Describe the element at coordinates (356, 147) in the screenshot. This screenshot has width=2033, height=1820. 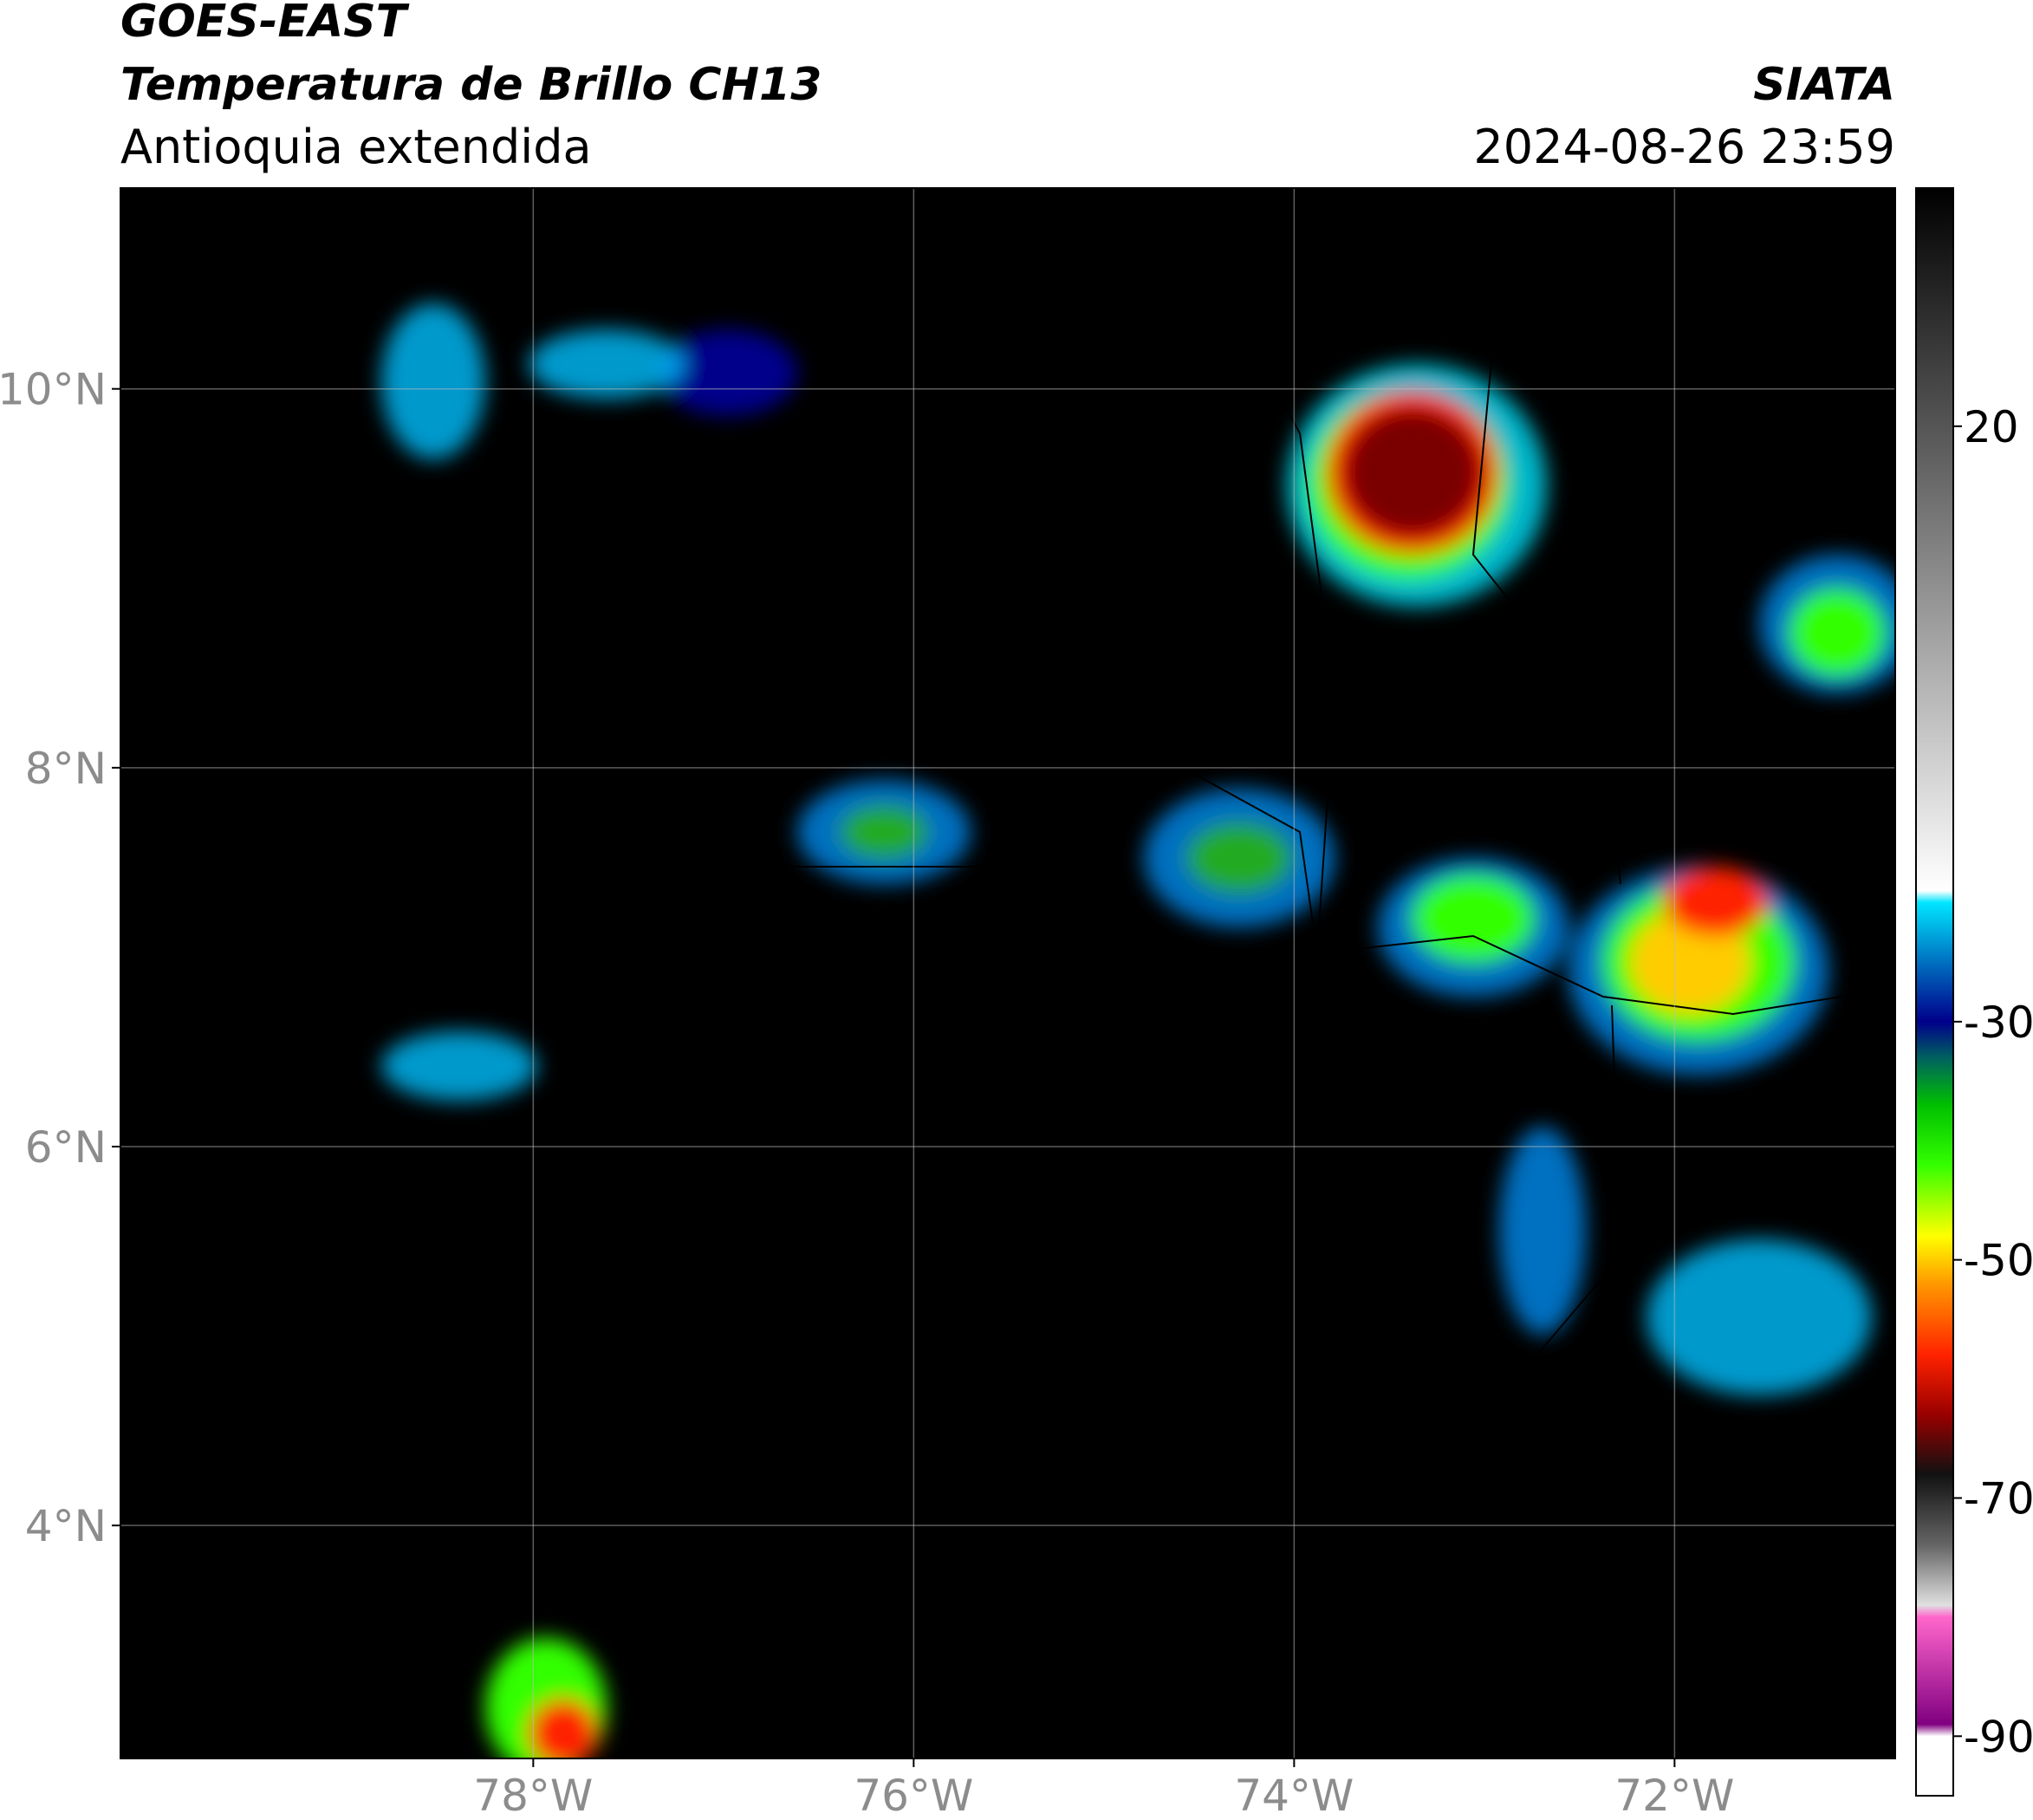
I see `region: Antioquia extendida` at that location.